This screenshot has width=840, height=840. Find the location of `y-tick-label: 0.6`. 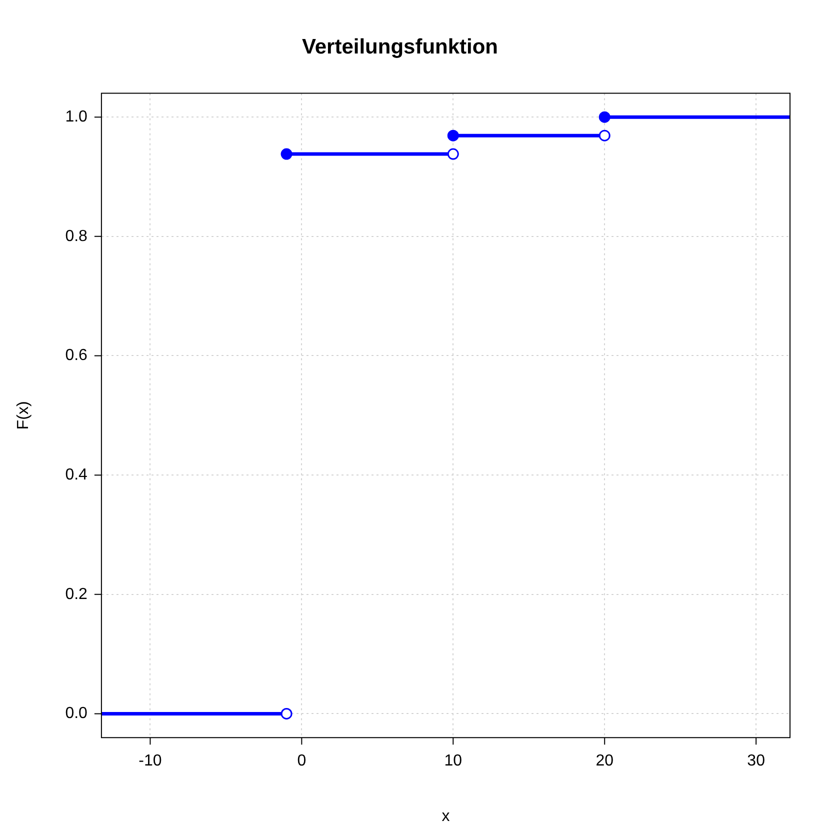

y-tick-label: 0.6 is located at coordinates (76, 355).